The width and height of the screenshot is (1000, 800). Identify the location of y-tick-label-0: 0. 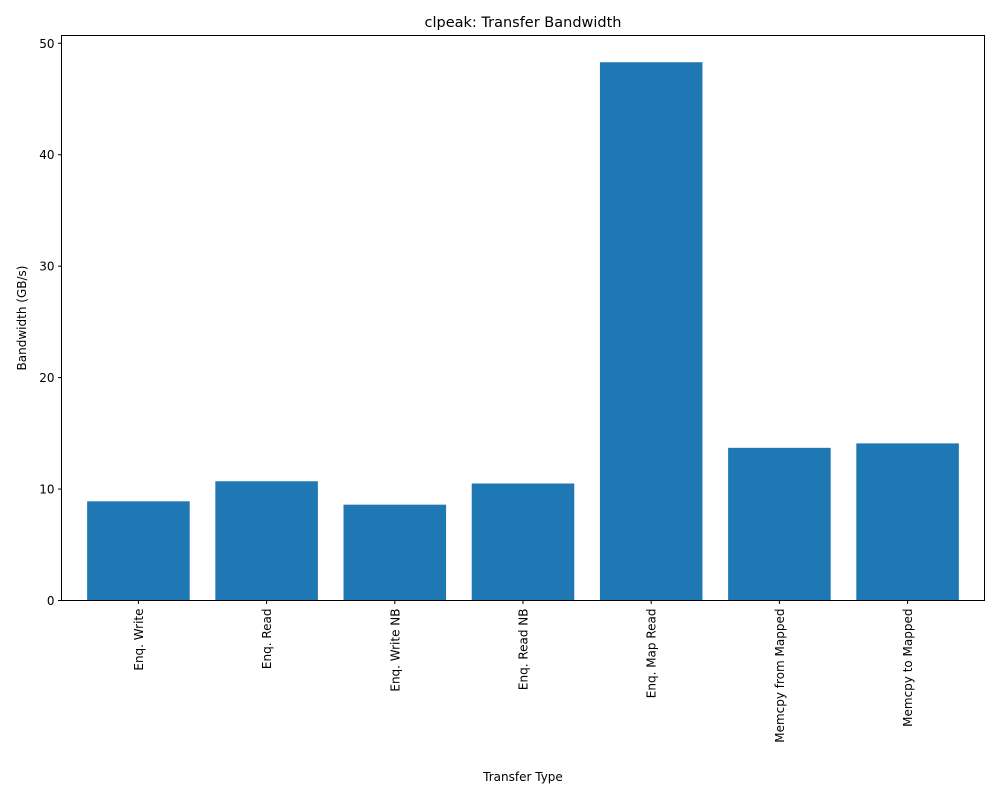
(51, 601).